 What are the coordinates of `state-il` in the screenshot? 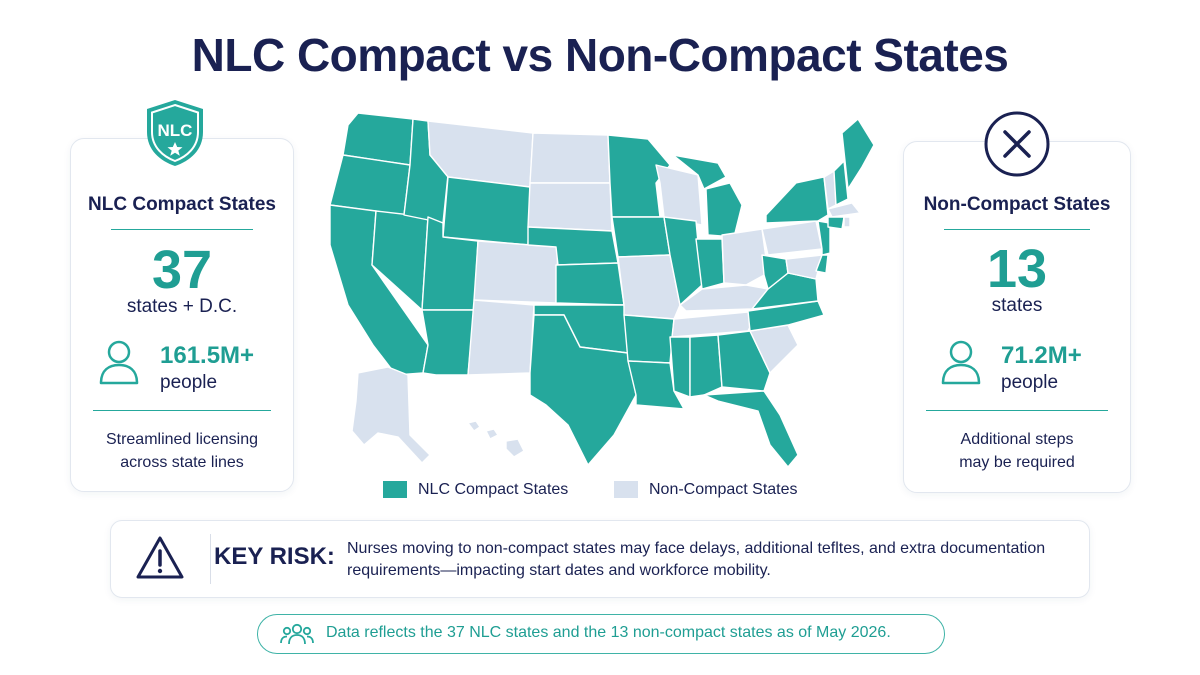 It's located at (683, 261).